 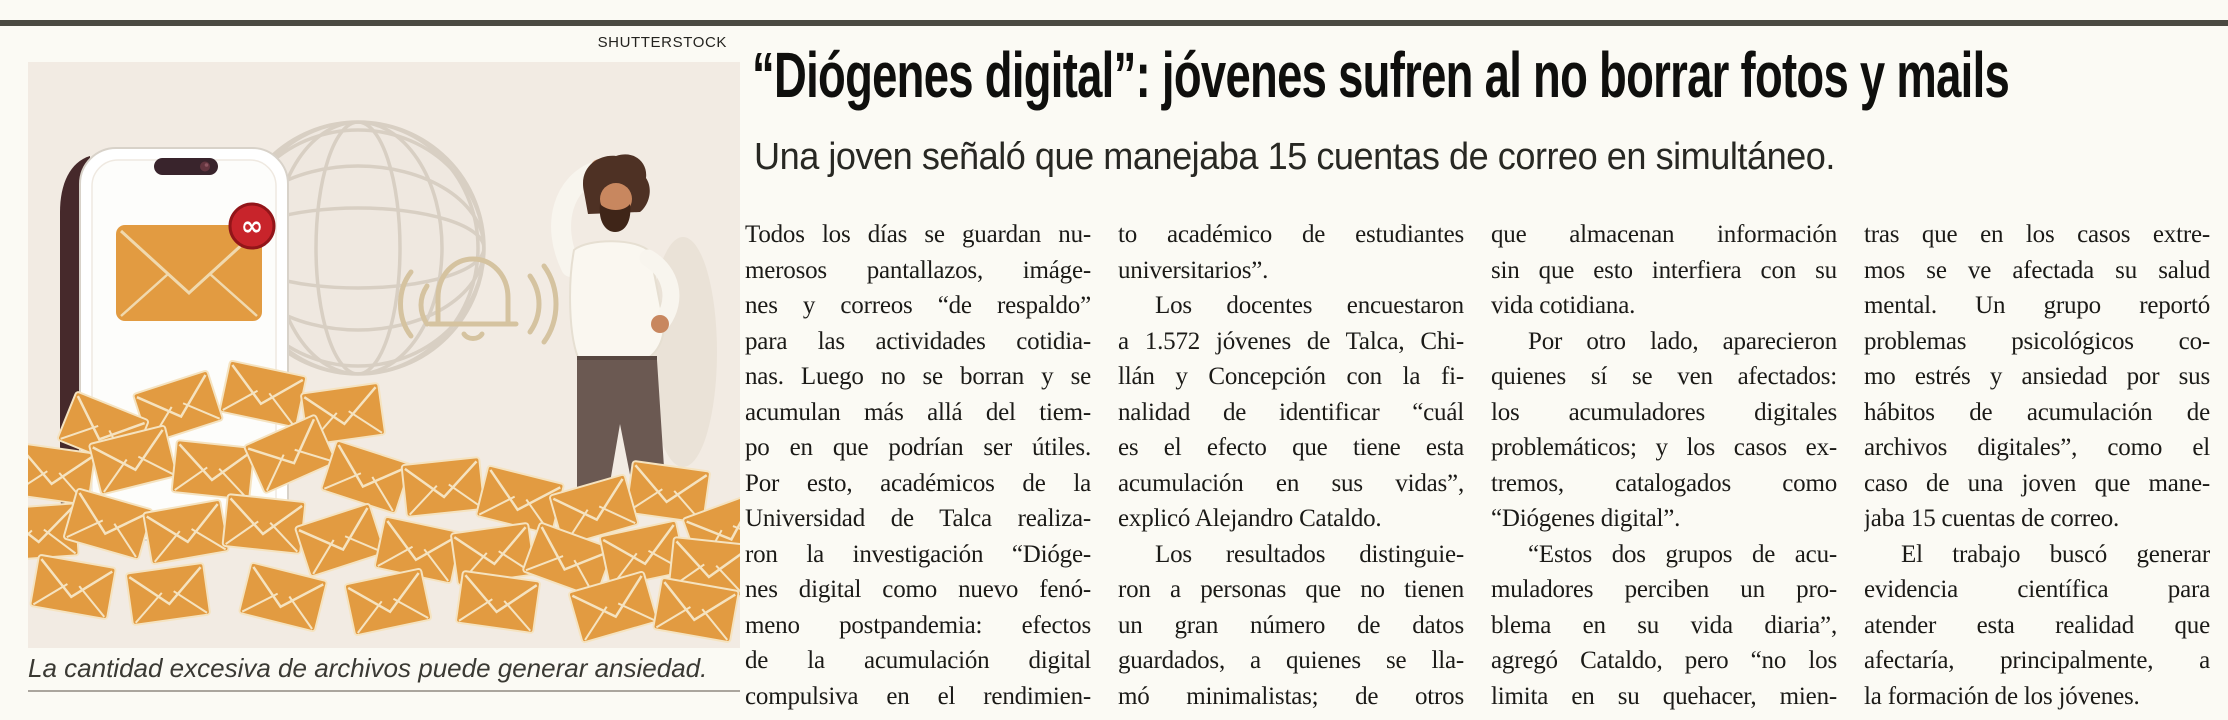 What do you see at coordinates (1309, 554) in the screenshot?
I see `body-text-line: Los resultados distinguie-` at bounding box center [1309, 554].